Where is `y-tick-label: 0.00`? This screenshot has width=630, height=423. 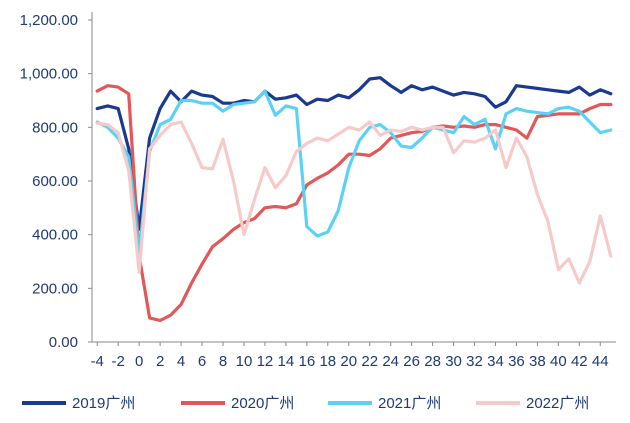 y-tick-label: 0.00 is located at coordinates (63, 342).